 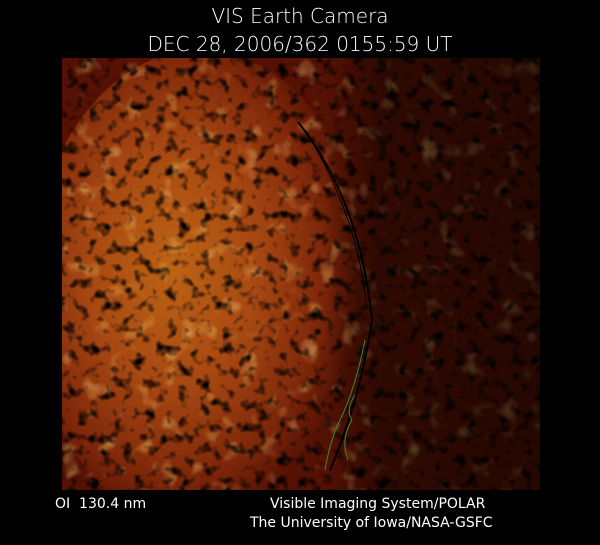 I want to click on timestamp: DEC 28, 2006/362 0155:59 UT, so click(x=300, y=44).